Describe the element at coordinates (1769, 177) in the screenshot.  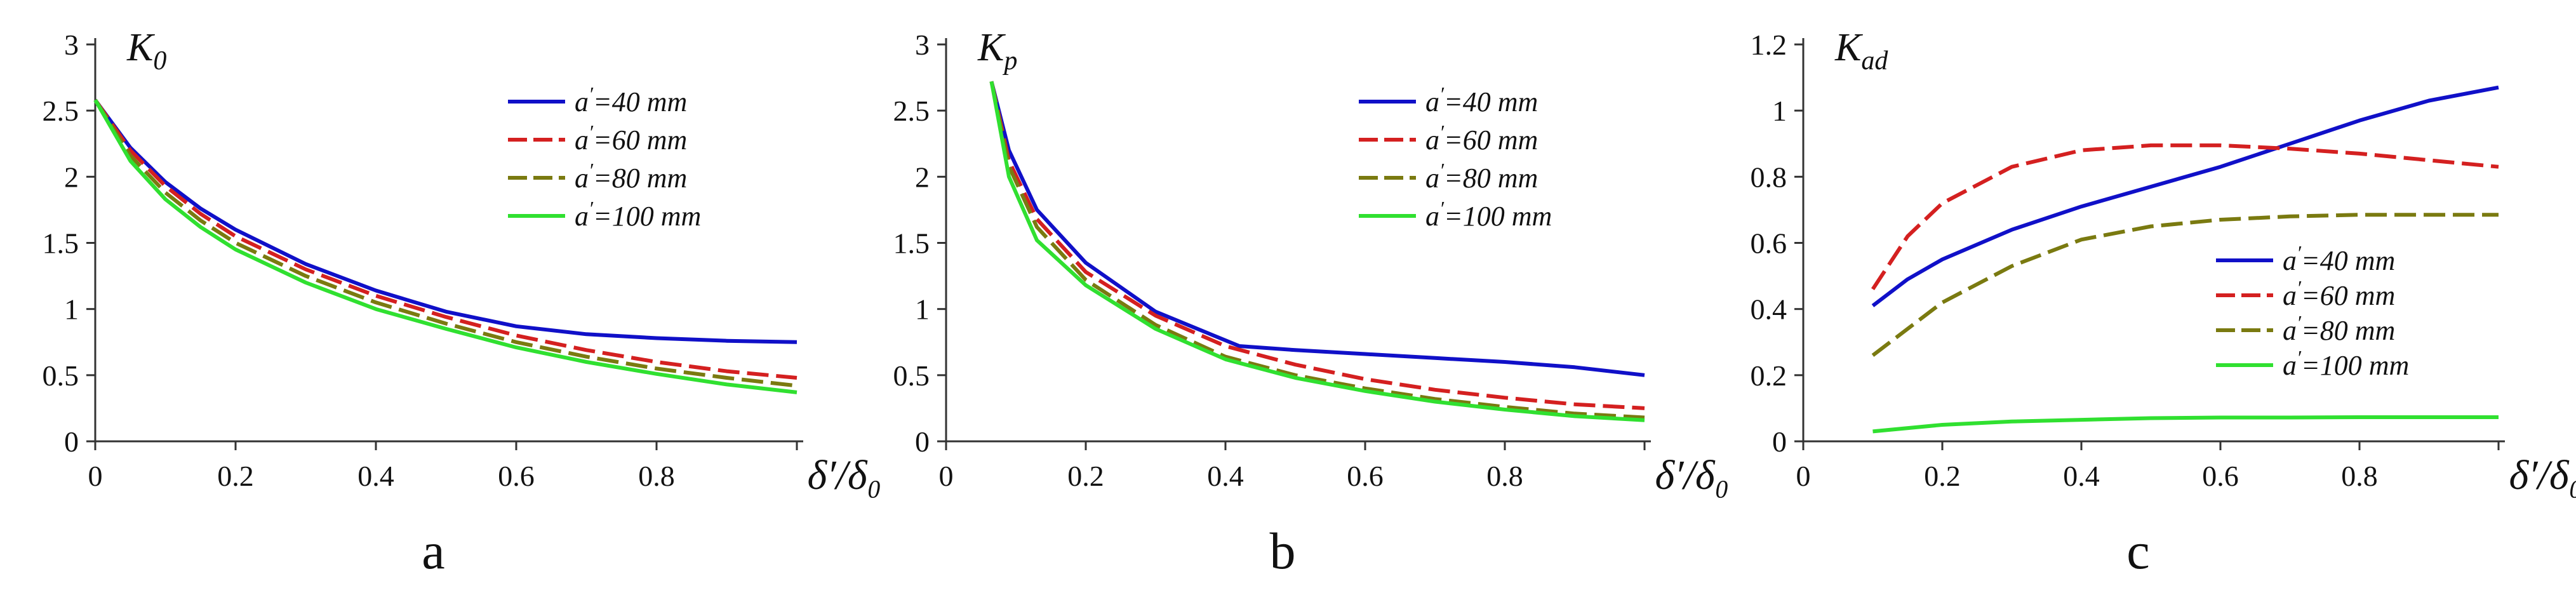
I see `y-tick-label: 0.8` at that location.